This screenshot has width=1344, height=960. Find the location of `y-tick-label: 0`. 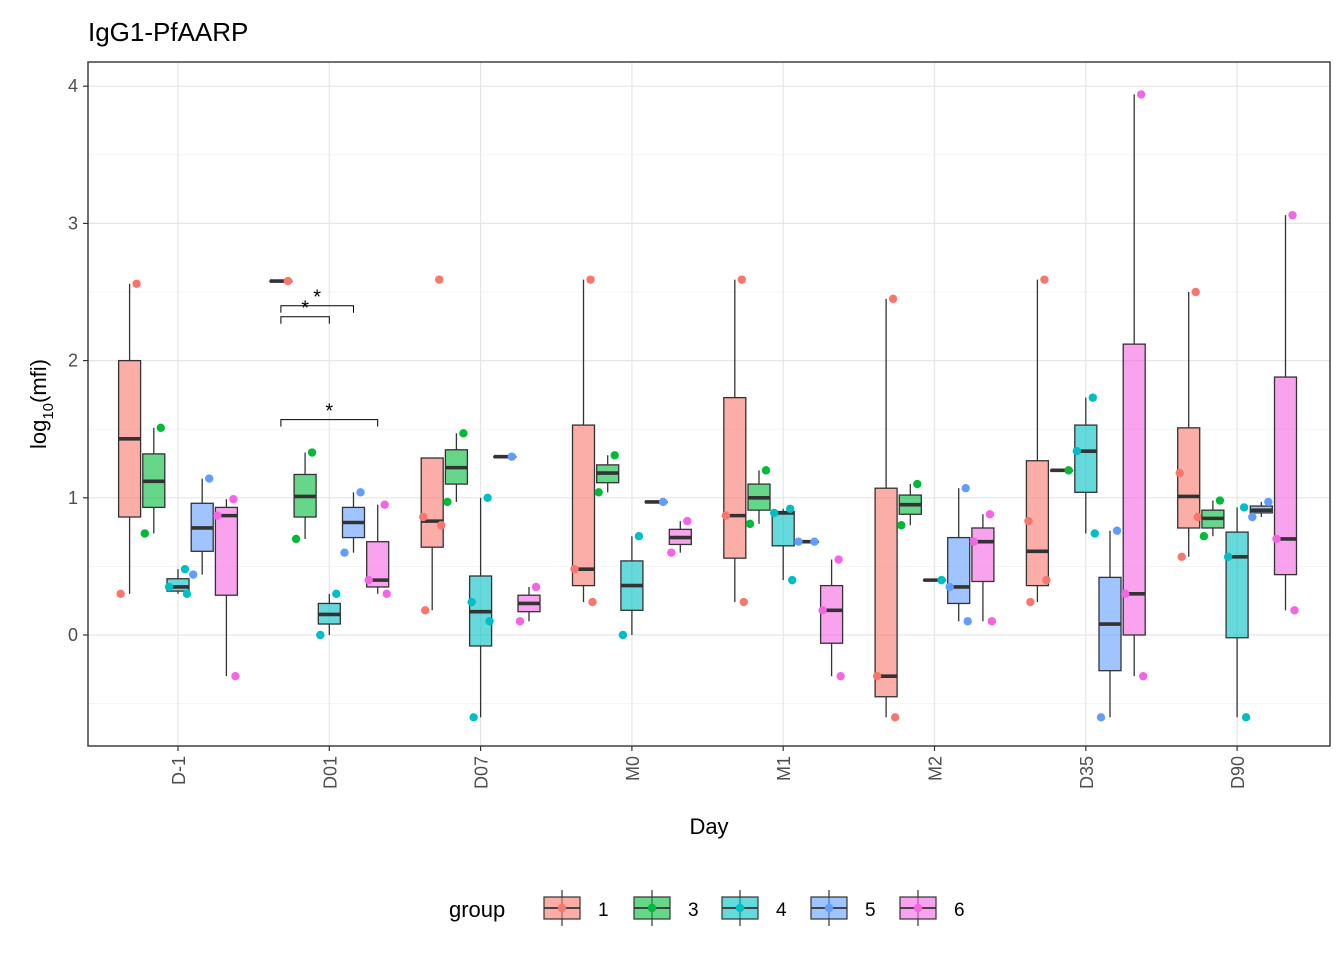

y-tick-label: 0 is located at coordinates (73, 635).